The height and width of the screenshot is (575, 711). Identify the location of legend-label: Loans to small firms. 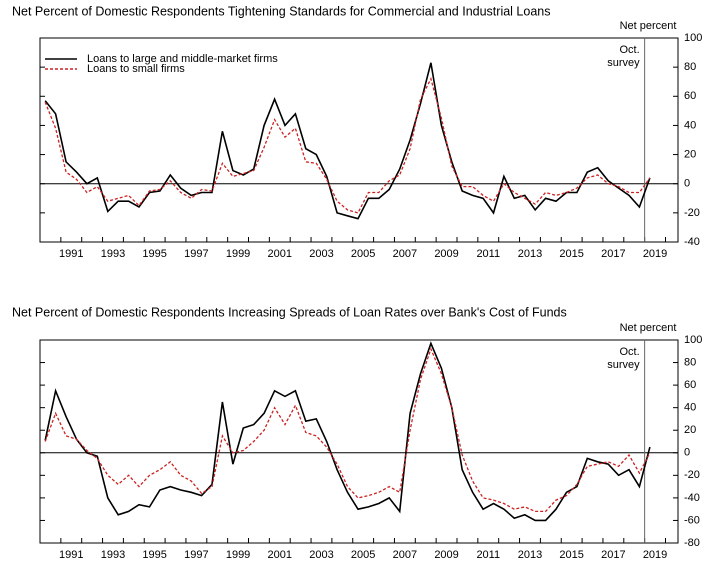
(136, 69).